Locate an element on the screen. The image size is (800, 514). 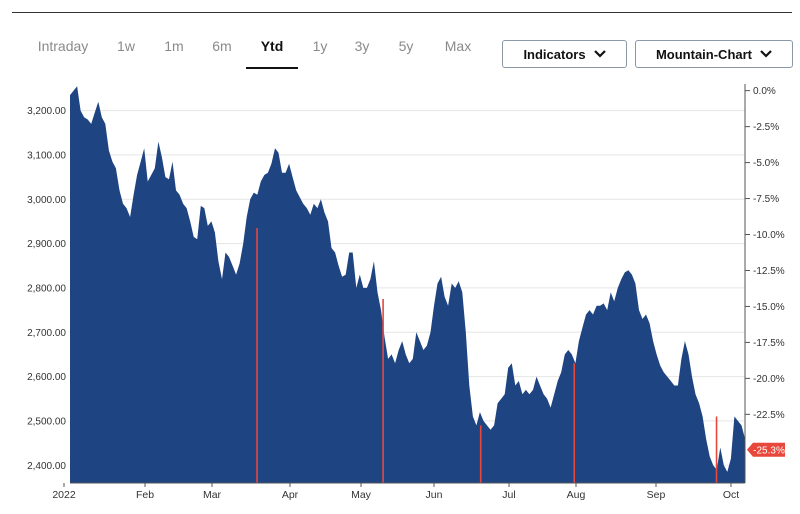
y-tick-label-right: -2.5% is located at coordinates (766, 127).